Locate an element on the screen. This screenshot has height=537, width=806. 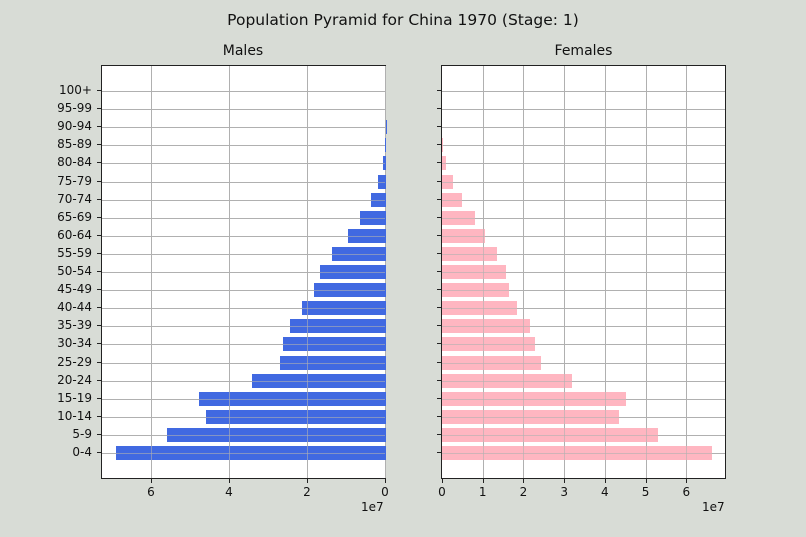
y-tick-label: 15-19 is located at coordinates (74, 397).